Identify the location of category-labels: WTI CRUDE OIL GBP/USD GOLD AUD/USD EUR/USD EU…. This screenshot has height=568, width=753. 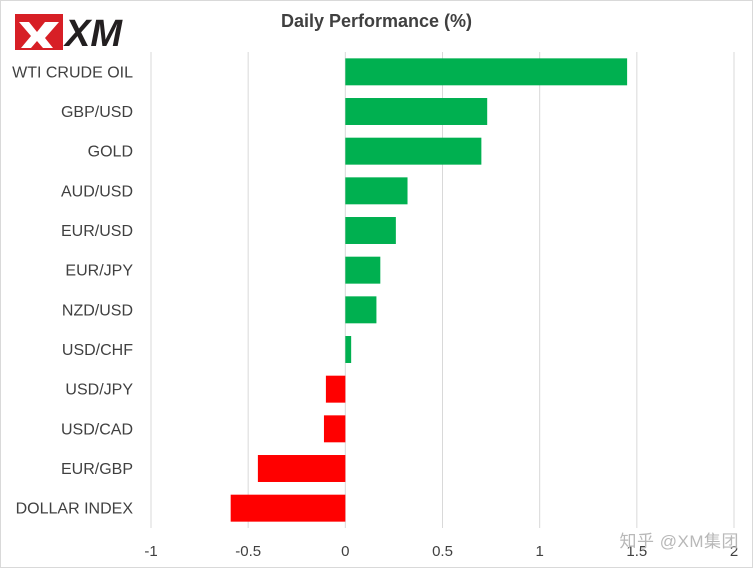
(72, 290).